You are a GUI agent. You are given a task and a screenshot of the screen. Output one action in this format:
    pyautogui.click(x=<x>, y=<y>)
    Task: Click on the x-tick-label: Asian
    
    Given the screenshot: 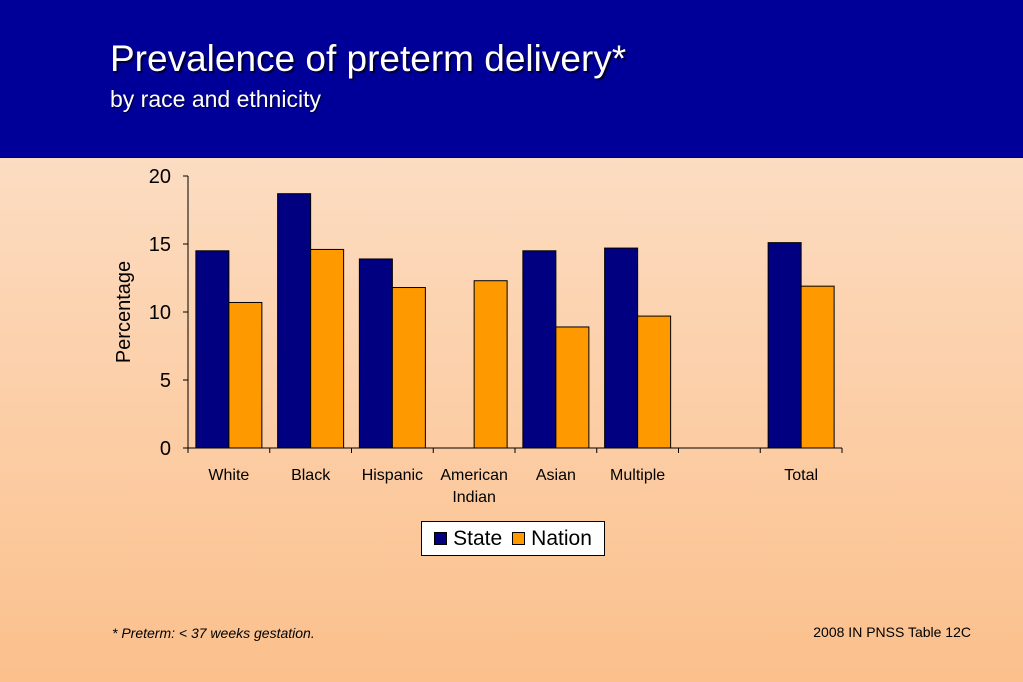 What is the action you would take?
    pyautogui.click(x=556, y=475)
    